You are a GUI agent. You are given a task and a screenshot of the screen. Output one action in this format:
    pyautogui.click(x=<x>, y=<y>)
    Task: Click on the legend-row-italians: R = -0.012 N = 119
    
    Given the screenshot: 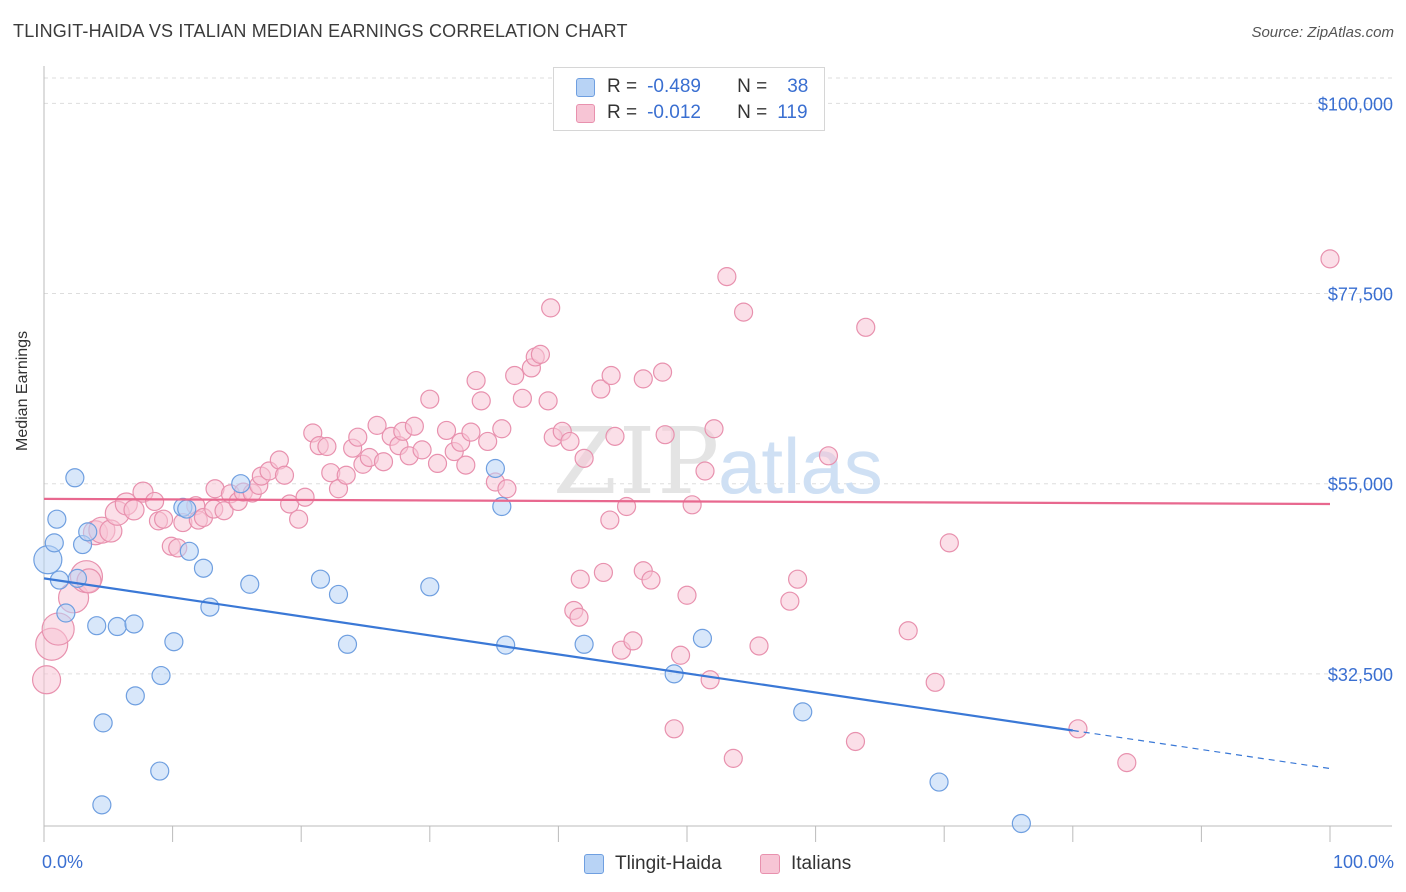 What is the action you would take?
    pyautogui.click(x=681, y=113)
    